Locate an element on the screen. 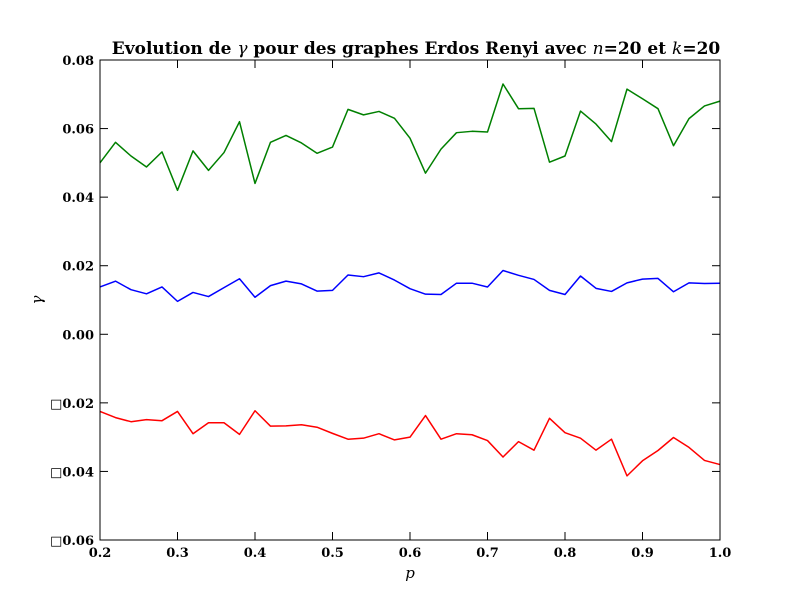  y-tick-label: □0.02 is located at coordinates (72, 404).